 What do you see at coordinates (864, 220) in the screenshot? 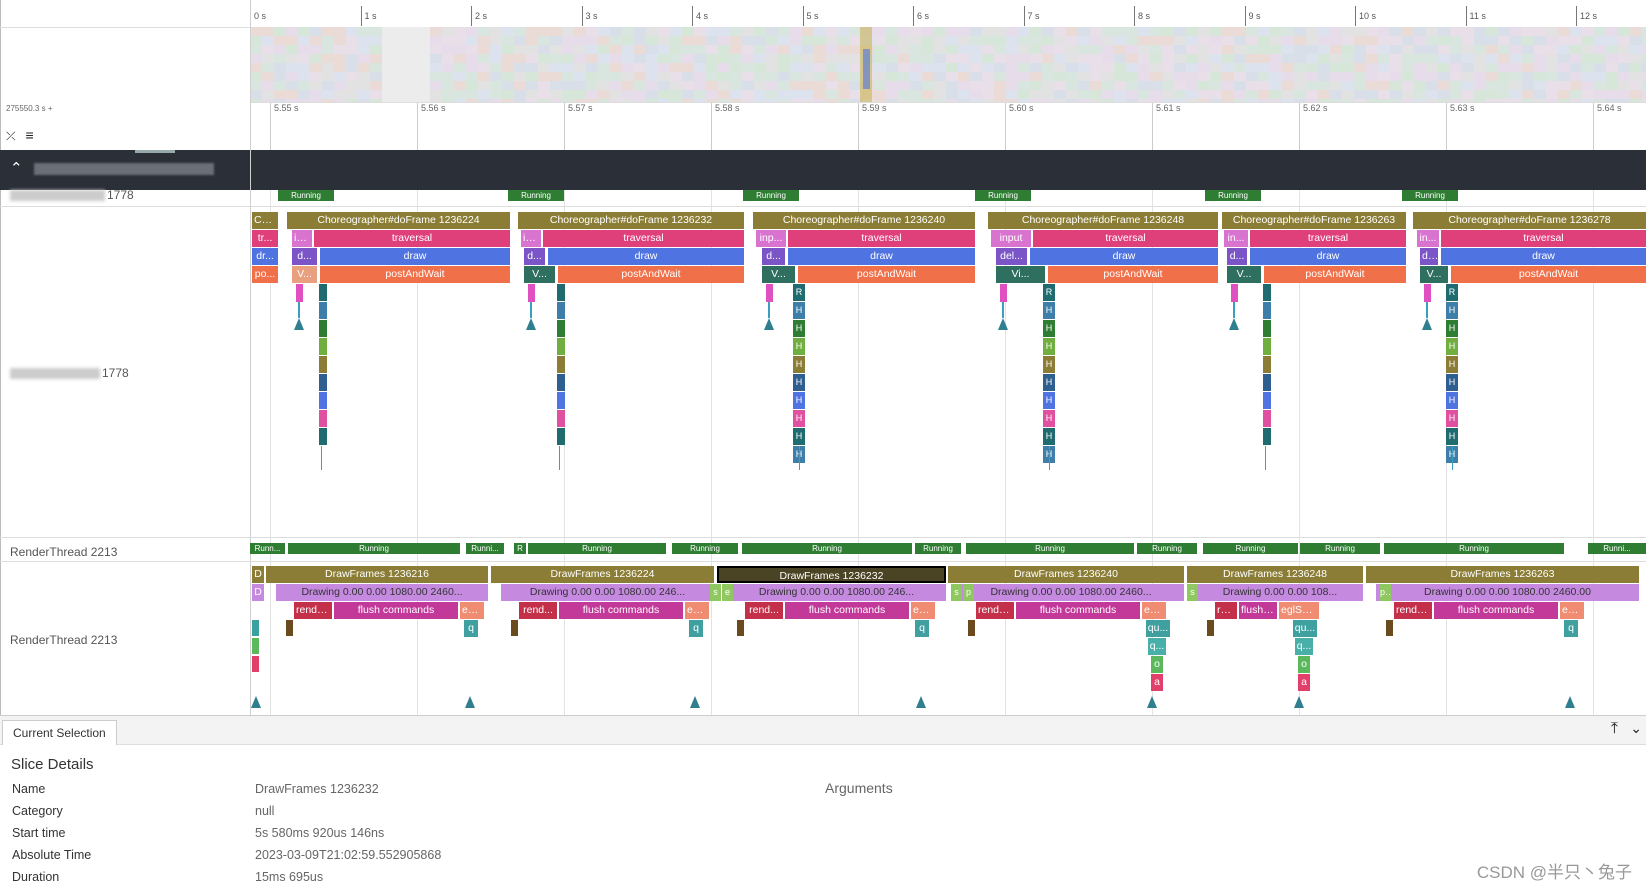
I see `slice-choreographer-doframe: Choreographer#doFrame 1236240` at bounding box center [864, 220].